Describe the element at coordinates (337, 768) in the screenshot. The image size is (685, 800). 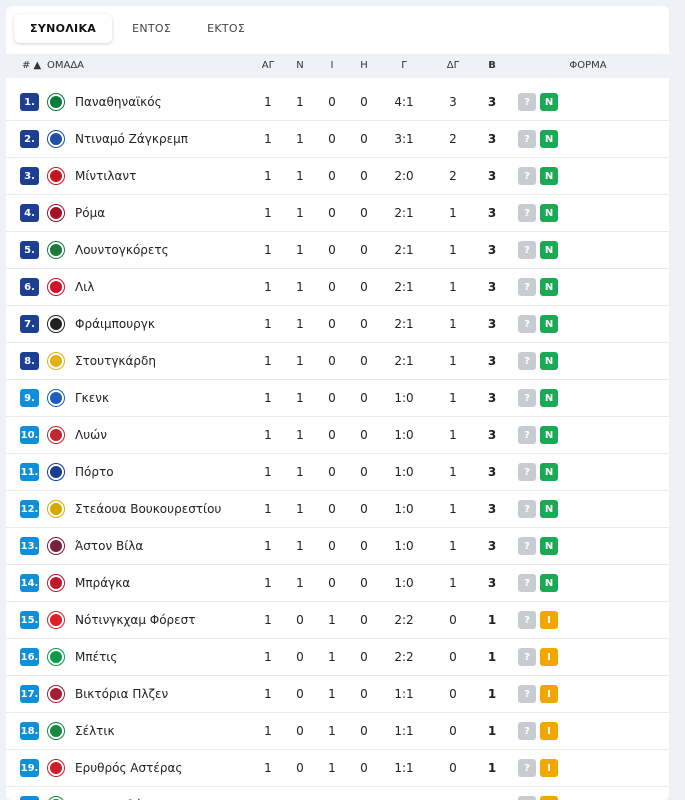
I see `table-row: 19. Ερυθρός Αστέρας 1 0 1 0 1:1 0 1? I` at that location.